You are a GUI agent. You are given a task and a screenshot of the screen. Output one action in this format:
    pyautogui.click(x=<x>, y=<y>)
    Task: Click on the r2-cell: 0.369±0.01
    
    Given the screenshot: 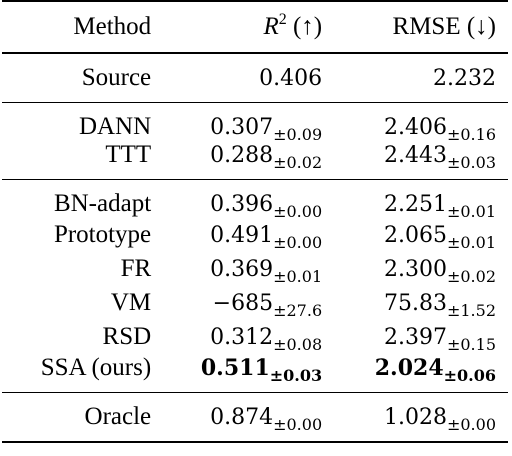 What is the action you would take?
    pyautogui.click(x=237, y=269)
    